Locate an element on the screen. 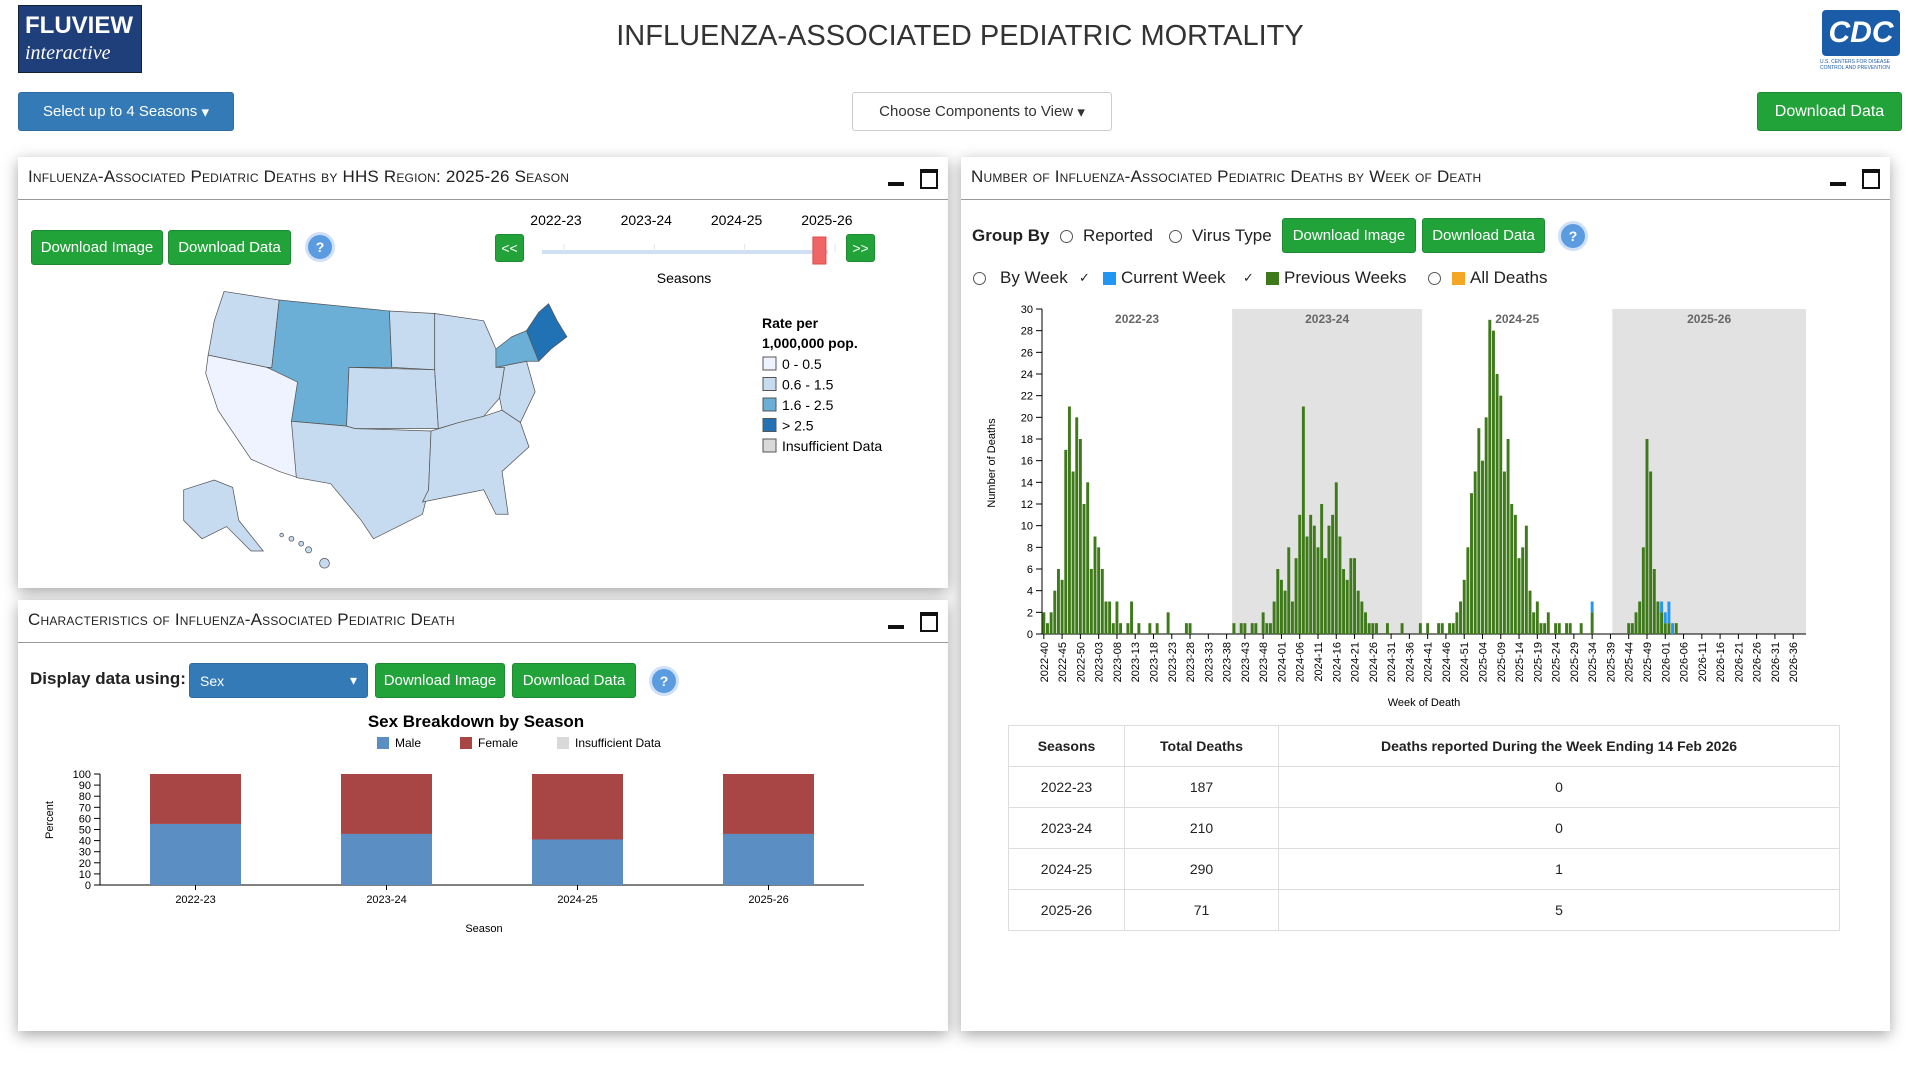 This screenshot has height=1080, width=1920. select-value: Sex is located at coordinates (212, 680).